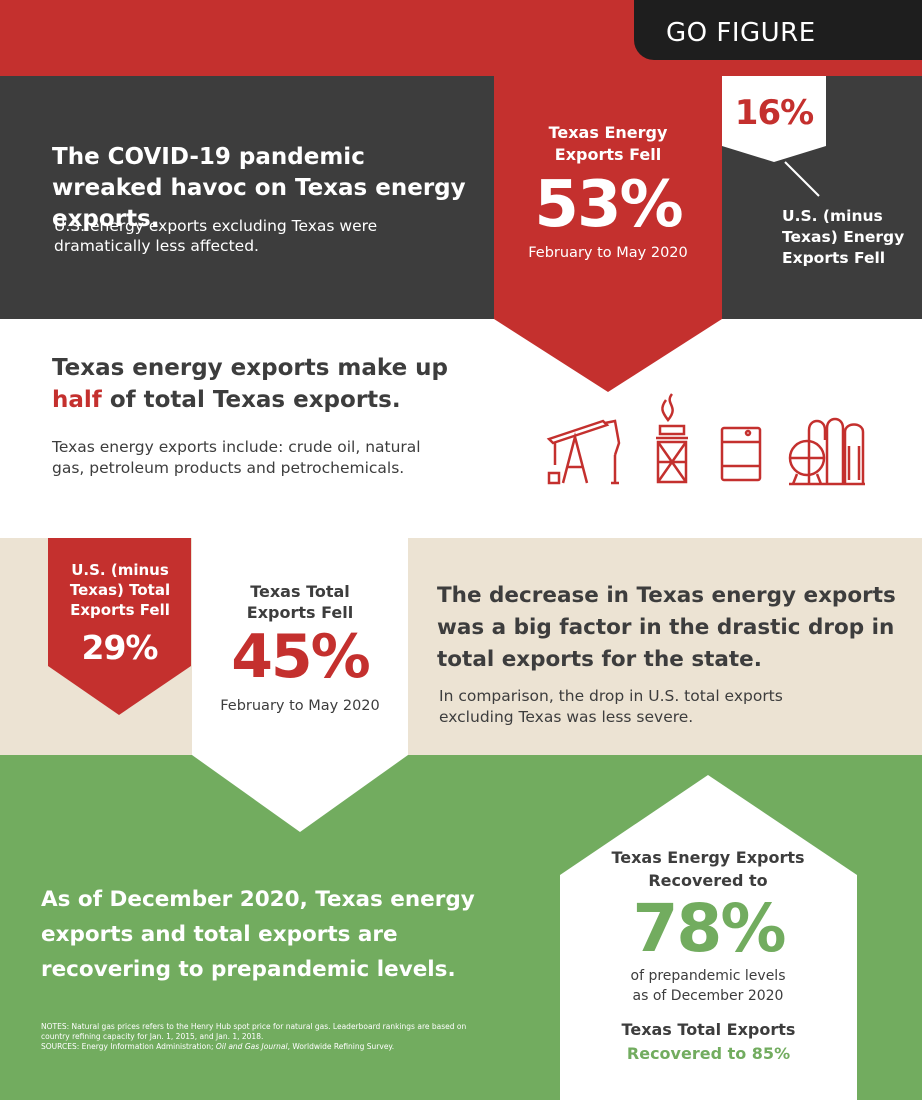 This screenshot has height=1100, width=922. I want to click on go-figure-tab: GO FIGURE, so click(778, 30).